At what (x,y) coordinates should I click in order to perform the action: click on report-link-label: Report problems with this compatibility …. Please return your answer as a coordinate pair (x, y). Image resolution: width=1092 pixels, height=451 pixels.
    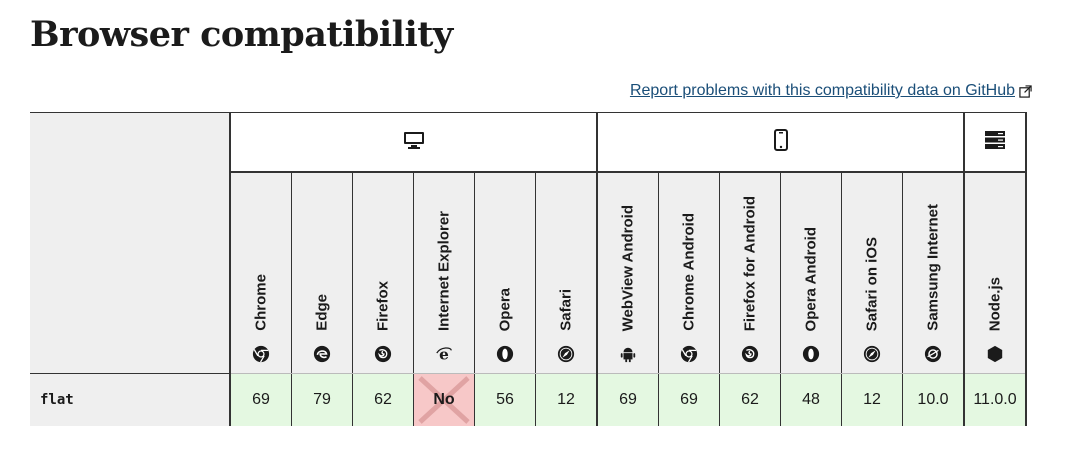
    Looking at the image, I should click on (822, 90).